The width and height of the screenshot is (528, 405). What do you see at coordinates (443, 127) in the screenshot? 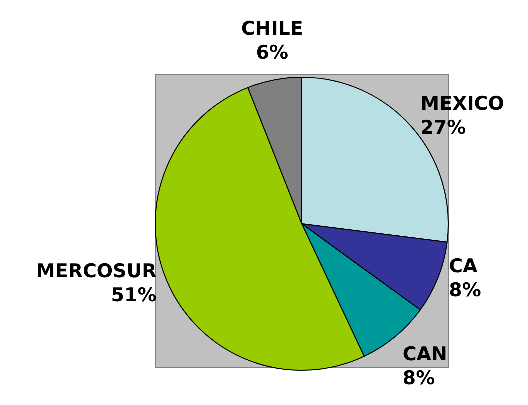
I see `data-label: 27%` at bounding box center [443, 127].